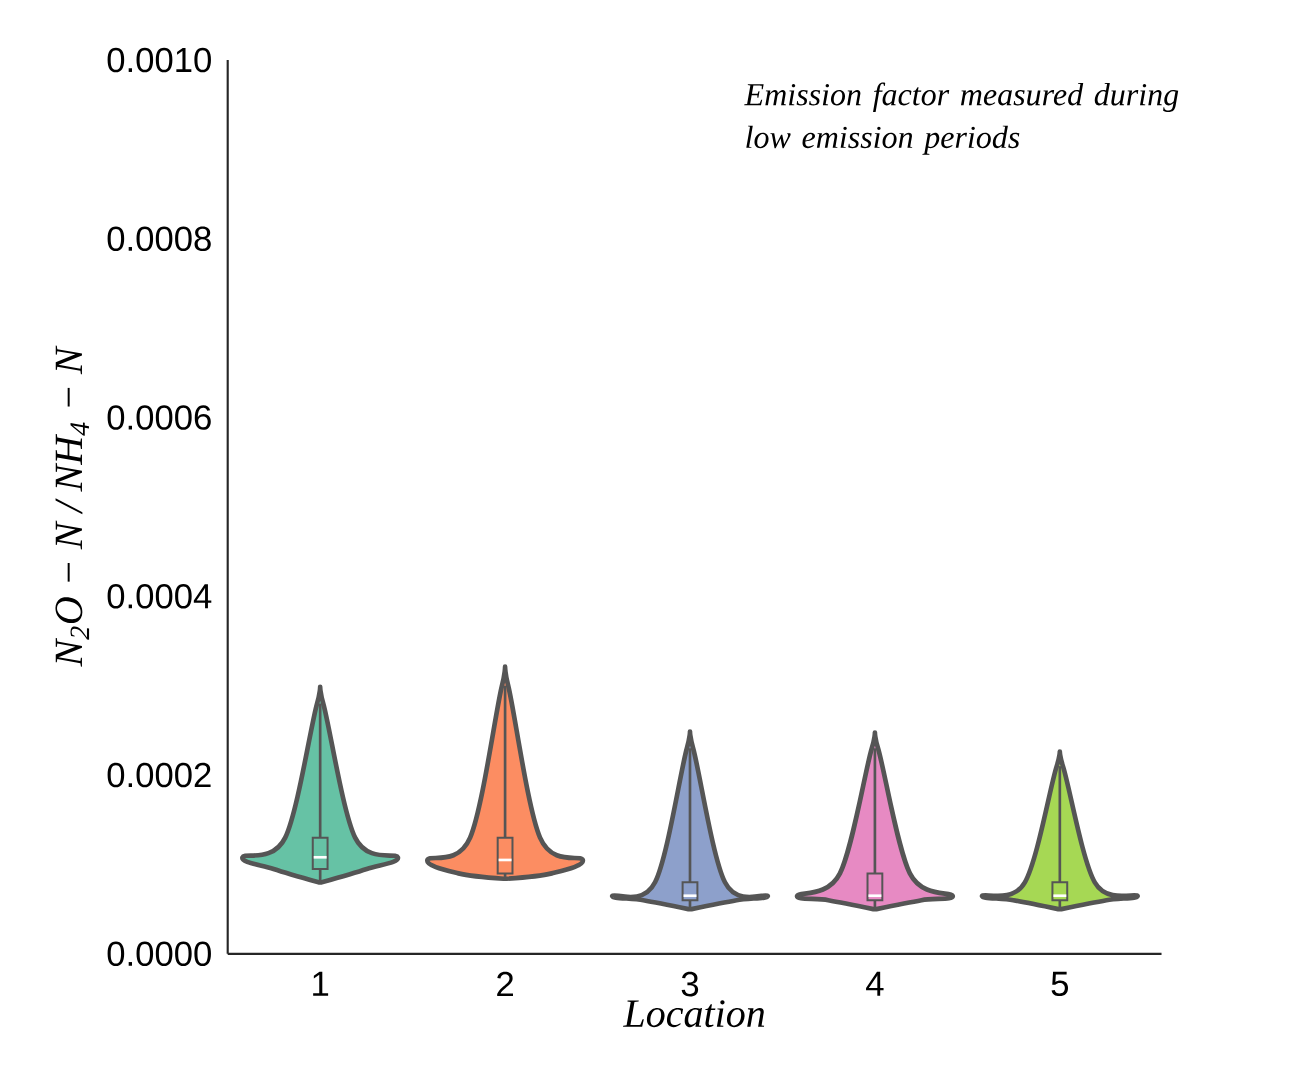 The width and height of the screenshot is (1290, 1079). I want to click on x-tick-label: 2, so click(505, 983).